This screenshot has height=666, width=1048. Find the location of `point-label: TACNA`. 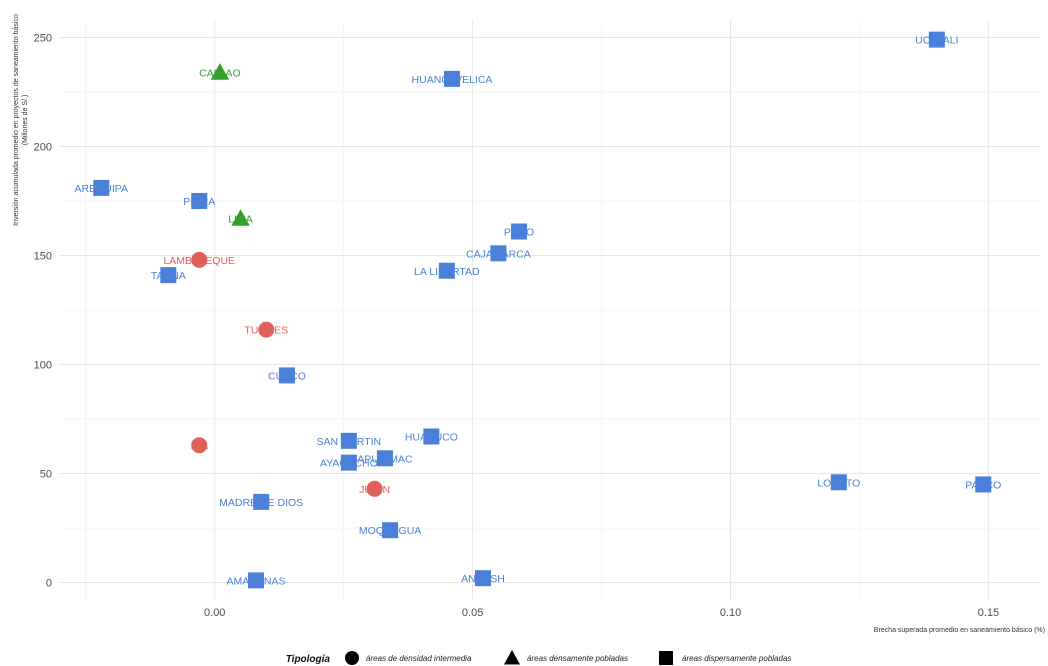

point-label: TACNA is located at coordinates (168, 276).